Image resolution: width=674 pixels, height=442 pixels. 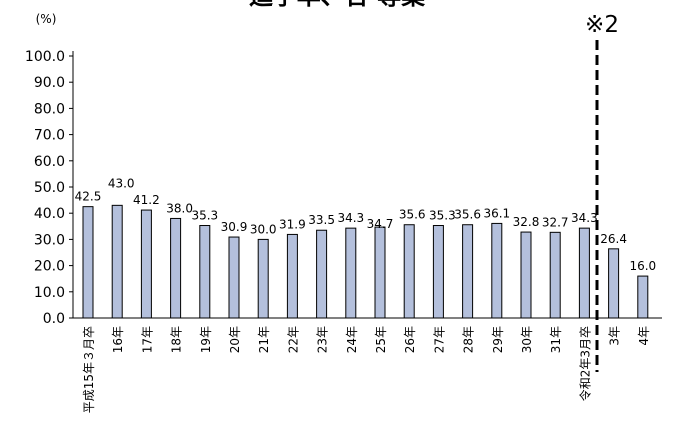 What do you see at coordinates (337, 5) in the screenshot?
I see `chart-title: 進学率、合 専業` at bounding box center [337, 5].